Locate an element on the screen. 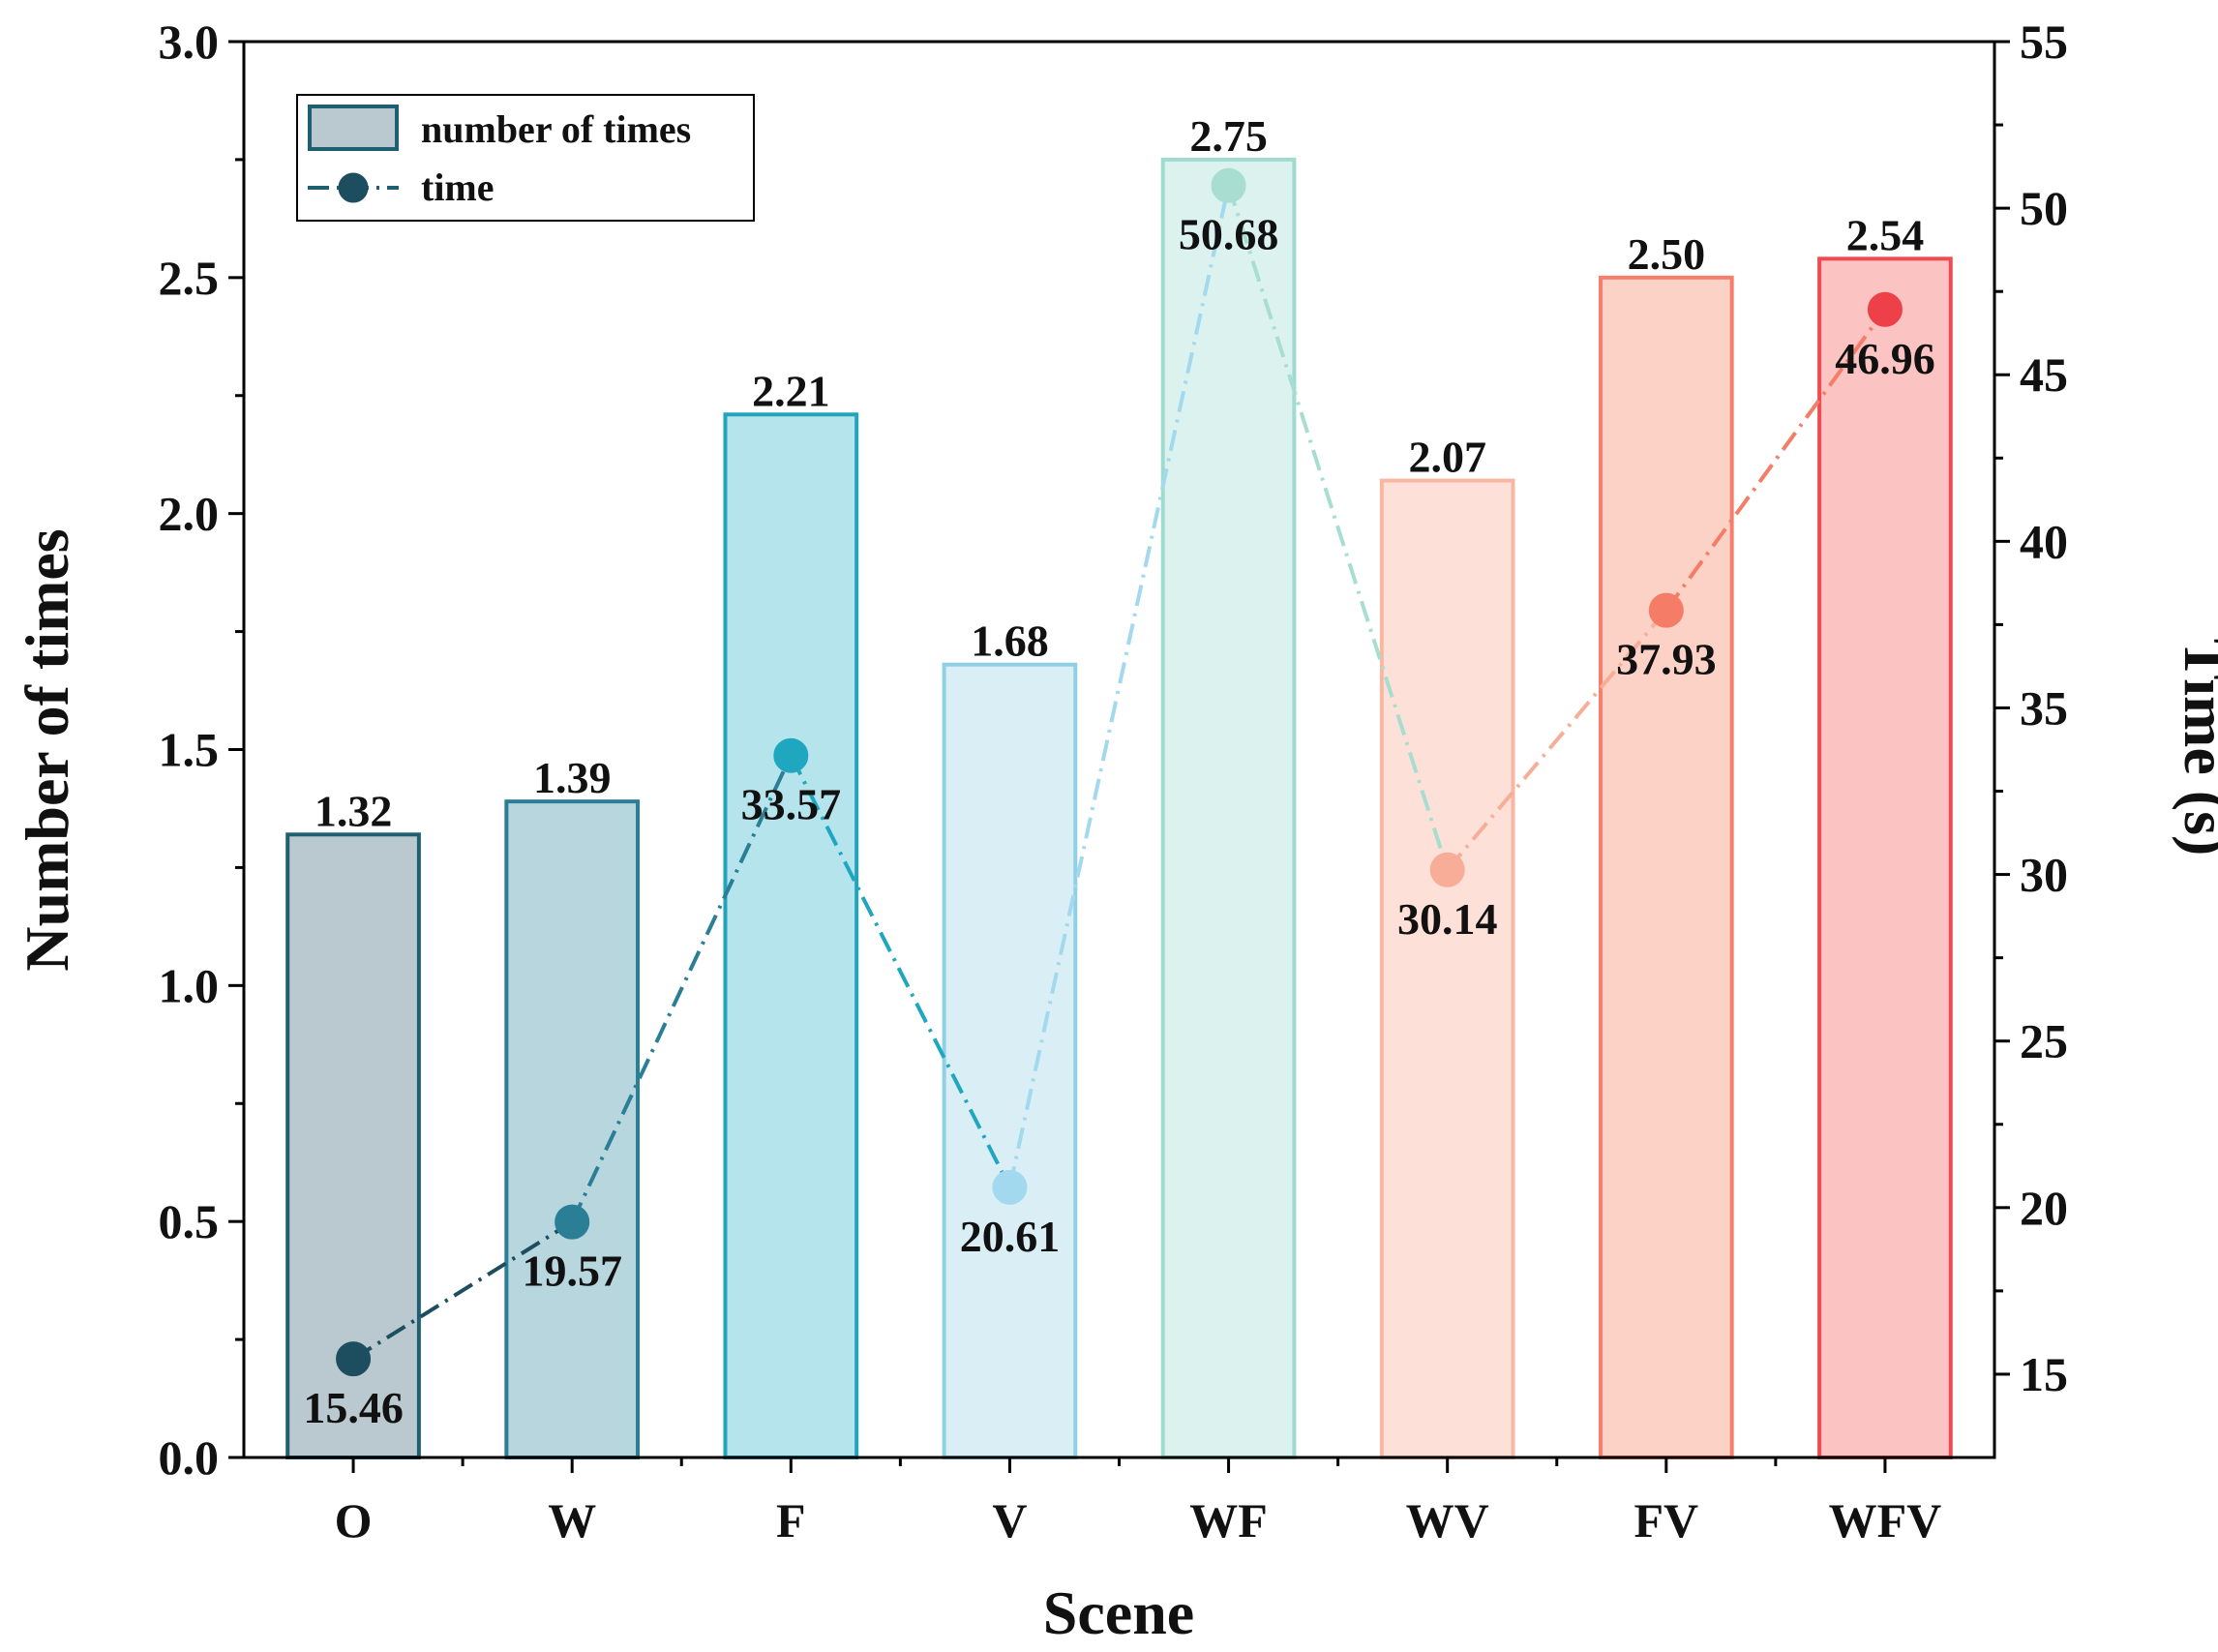  y-tick-label: 1.5 is located at coordinates (189, 750).